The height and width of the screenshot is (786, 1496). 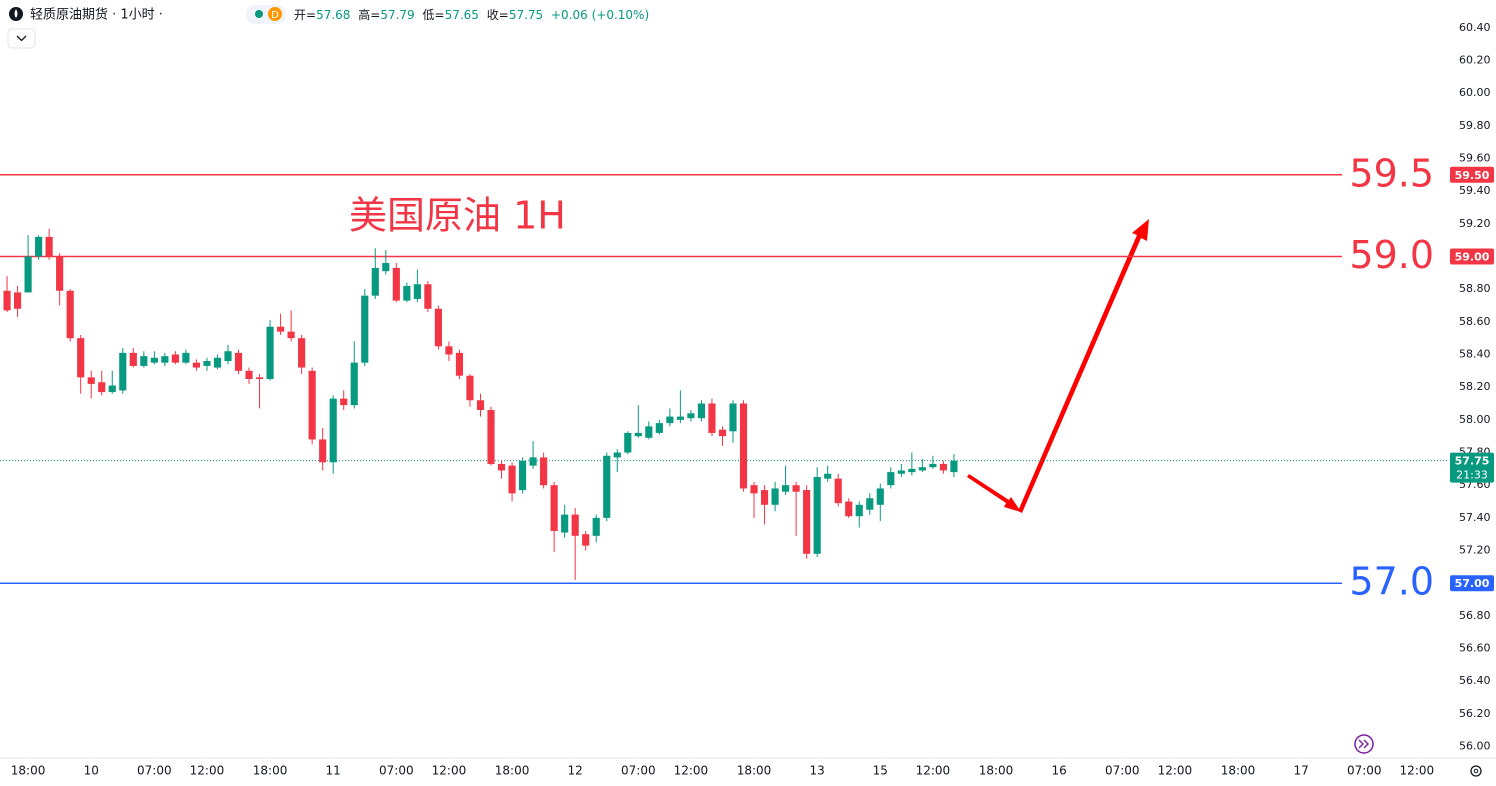 I want to click on projection-arrows, so click(x=1058, y=366).